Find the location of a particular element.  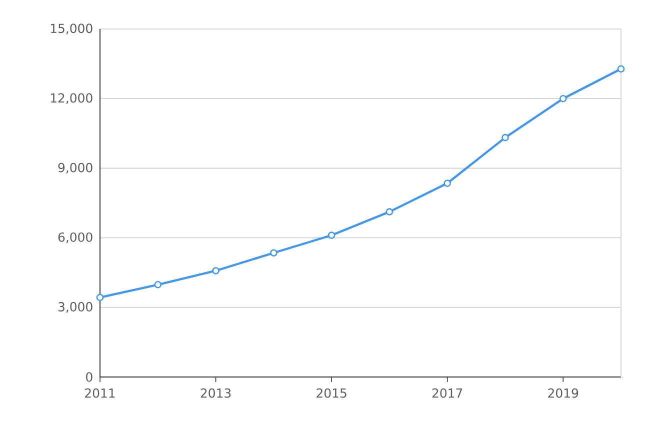

x-tick-label: 2017 is located at coordinates (447, 393).